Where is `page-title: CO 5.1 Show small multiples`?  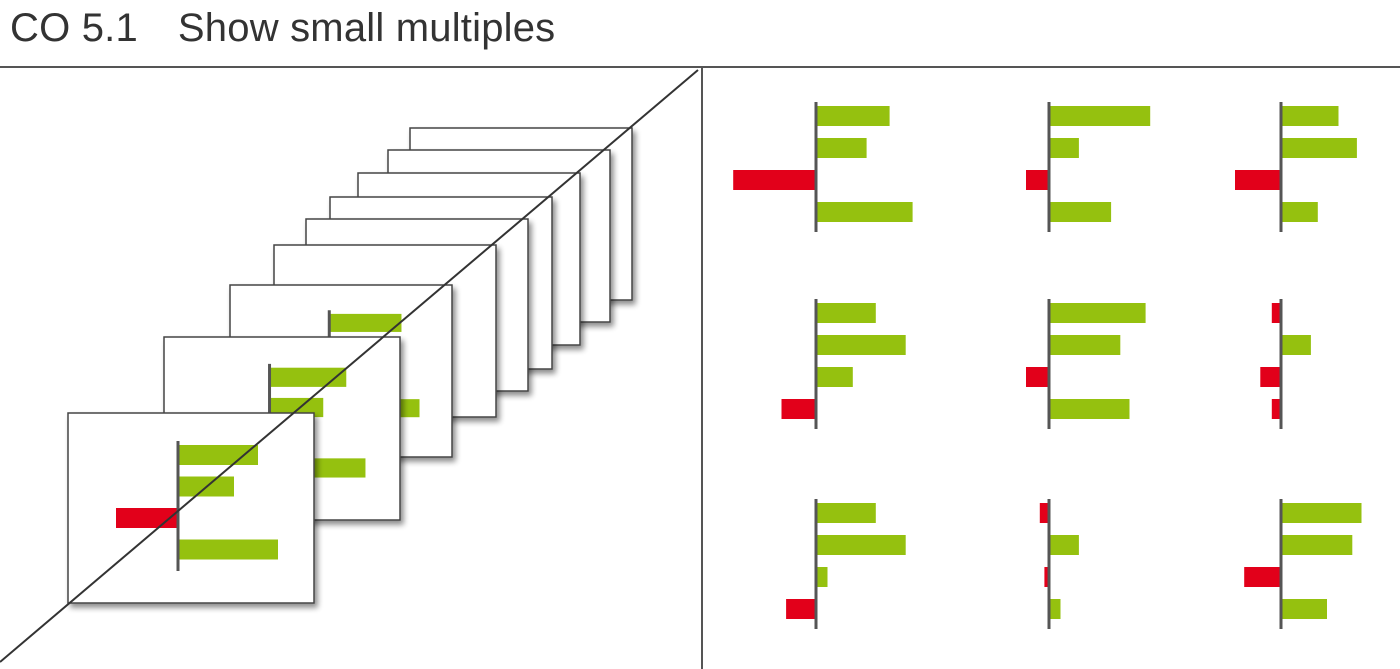
page-title: CO 5.1 Show small multiples is located at coordinates (282, 28).